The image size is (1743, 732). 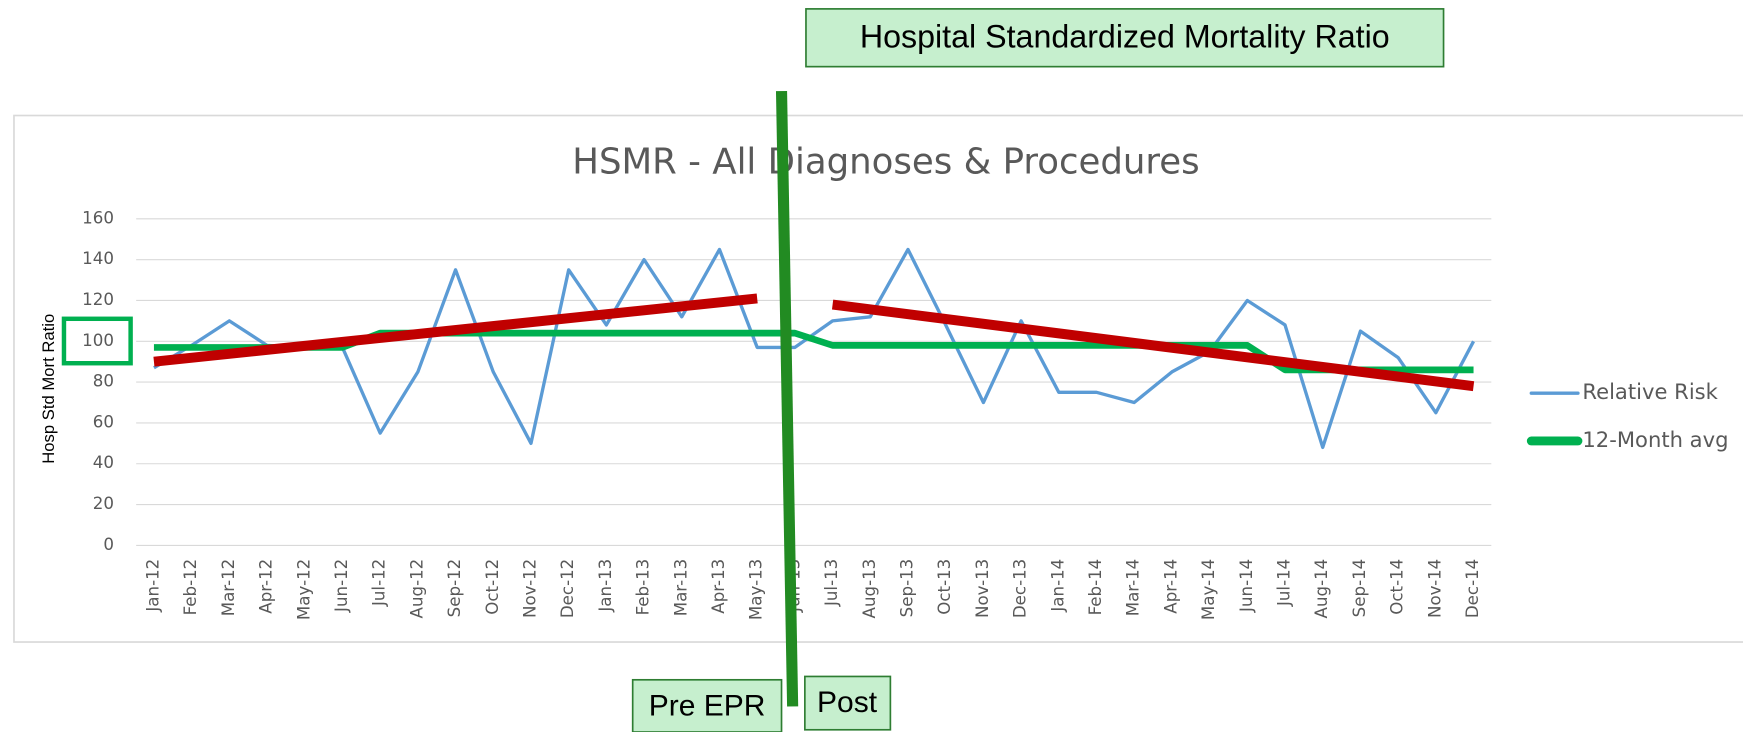 I want to click on x-tick-label: May-12, so click(x=303, y=589).